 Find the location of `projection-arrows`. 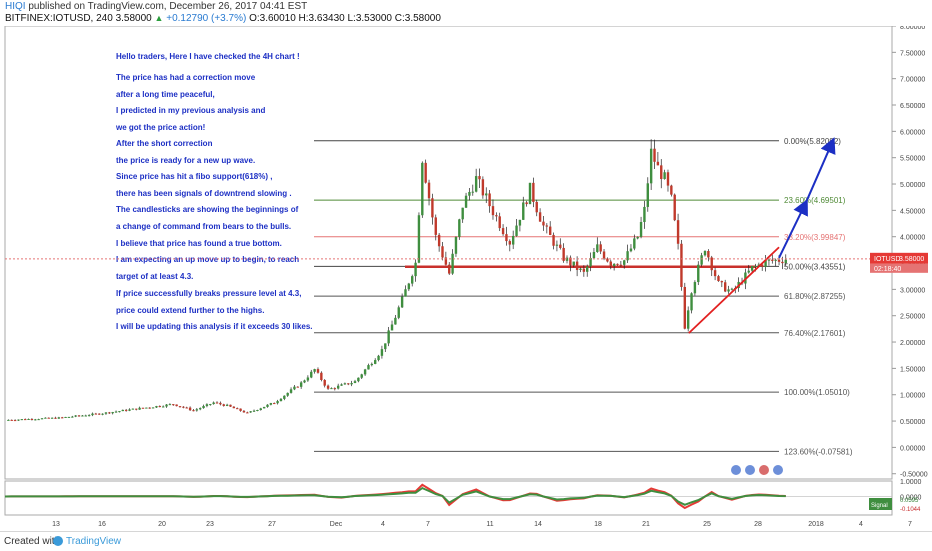

projection-arrows is located at coordinates (807, 198).